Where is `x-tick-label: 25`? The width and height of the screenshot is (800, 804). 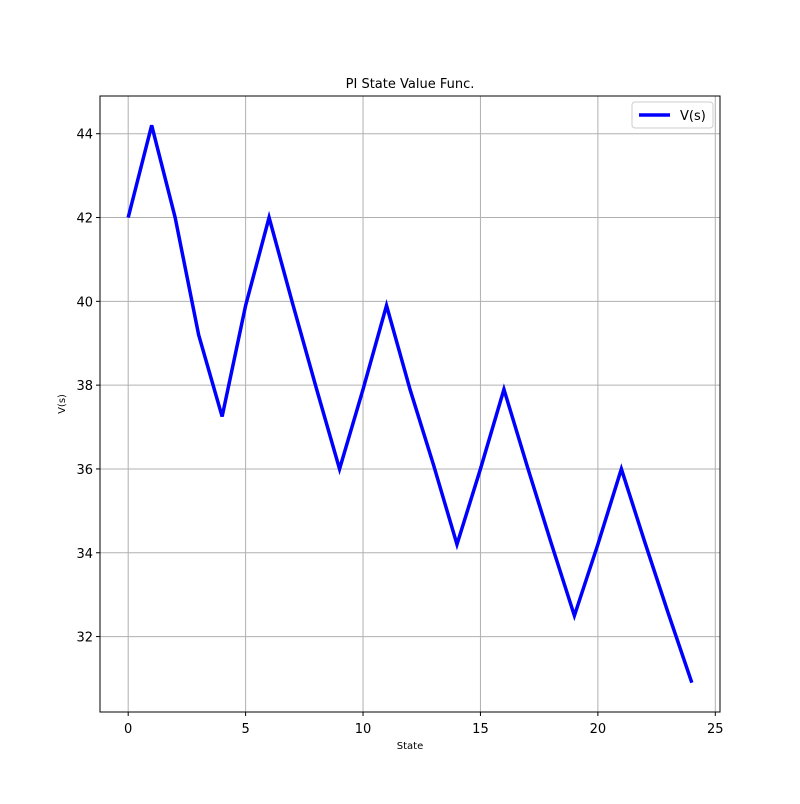 x-tick-label: 25 is located at coordinates (715, 729).